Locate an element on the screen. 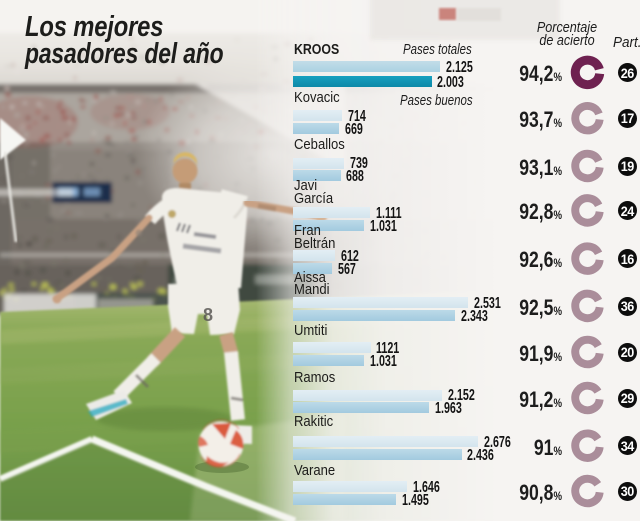  svg-text: 8 is located at coordinates (208, 315).